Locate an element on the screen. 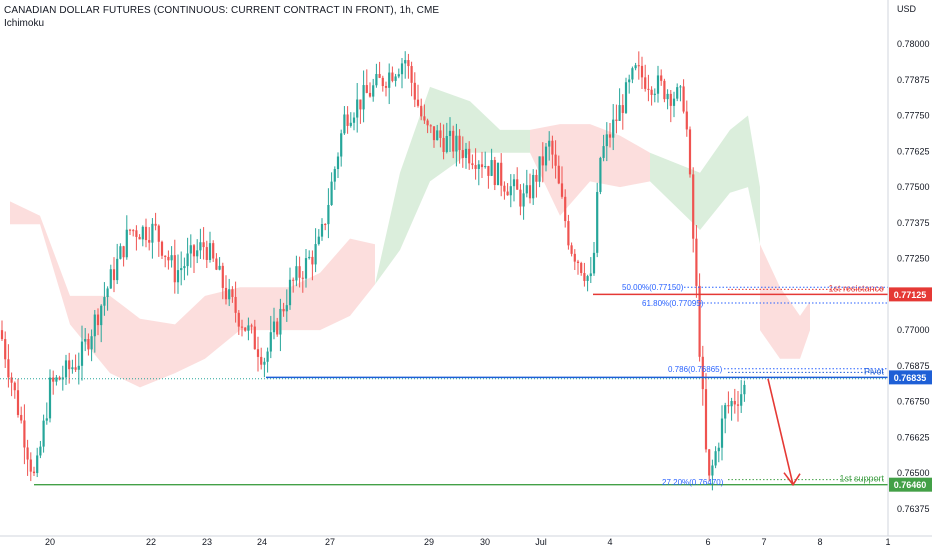 The image size is (932, 550). level-label: 1st support is located at coordinates (861, 479).